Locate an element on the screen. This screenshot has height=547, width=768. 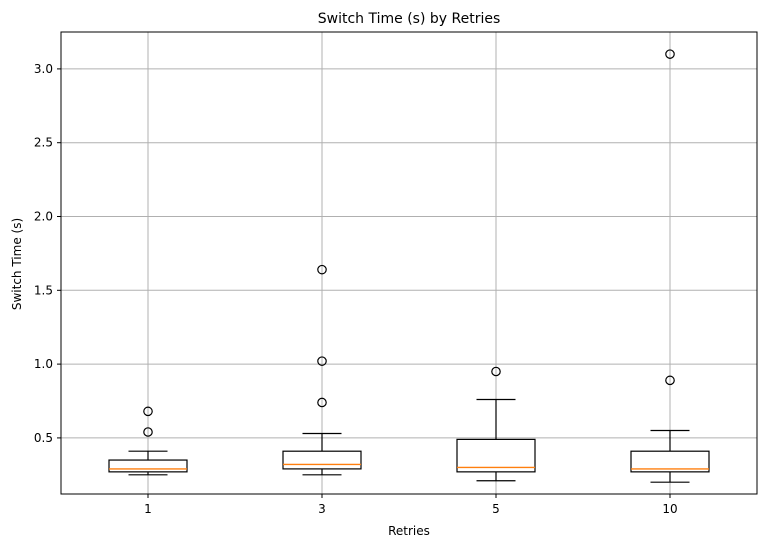
y-tick-label: 1.0 is located at coordinates (43, 364).